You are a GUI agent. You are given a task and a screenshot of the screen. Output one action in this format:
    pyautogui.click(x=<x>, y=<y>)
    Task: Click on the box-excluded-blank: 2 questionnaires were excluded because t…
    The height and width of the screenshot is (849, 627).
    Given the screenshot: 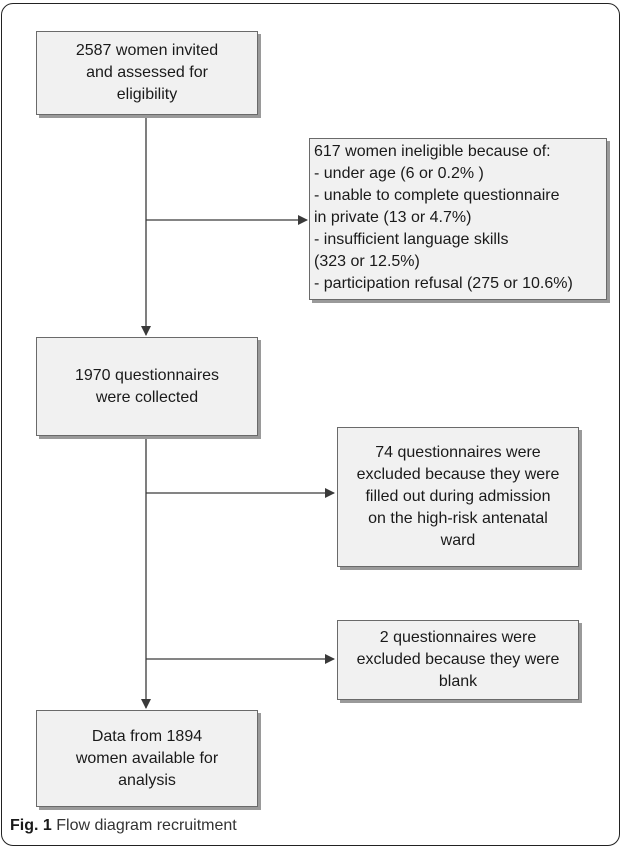 What is the action you would take?
    pyautogui.click(x=458, y=660)
    